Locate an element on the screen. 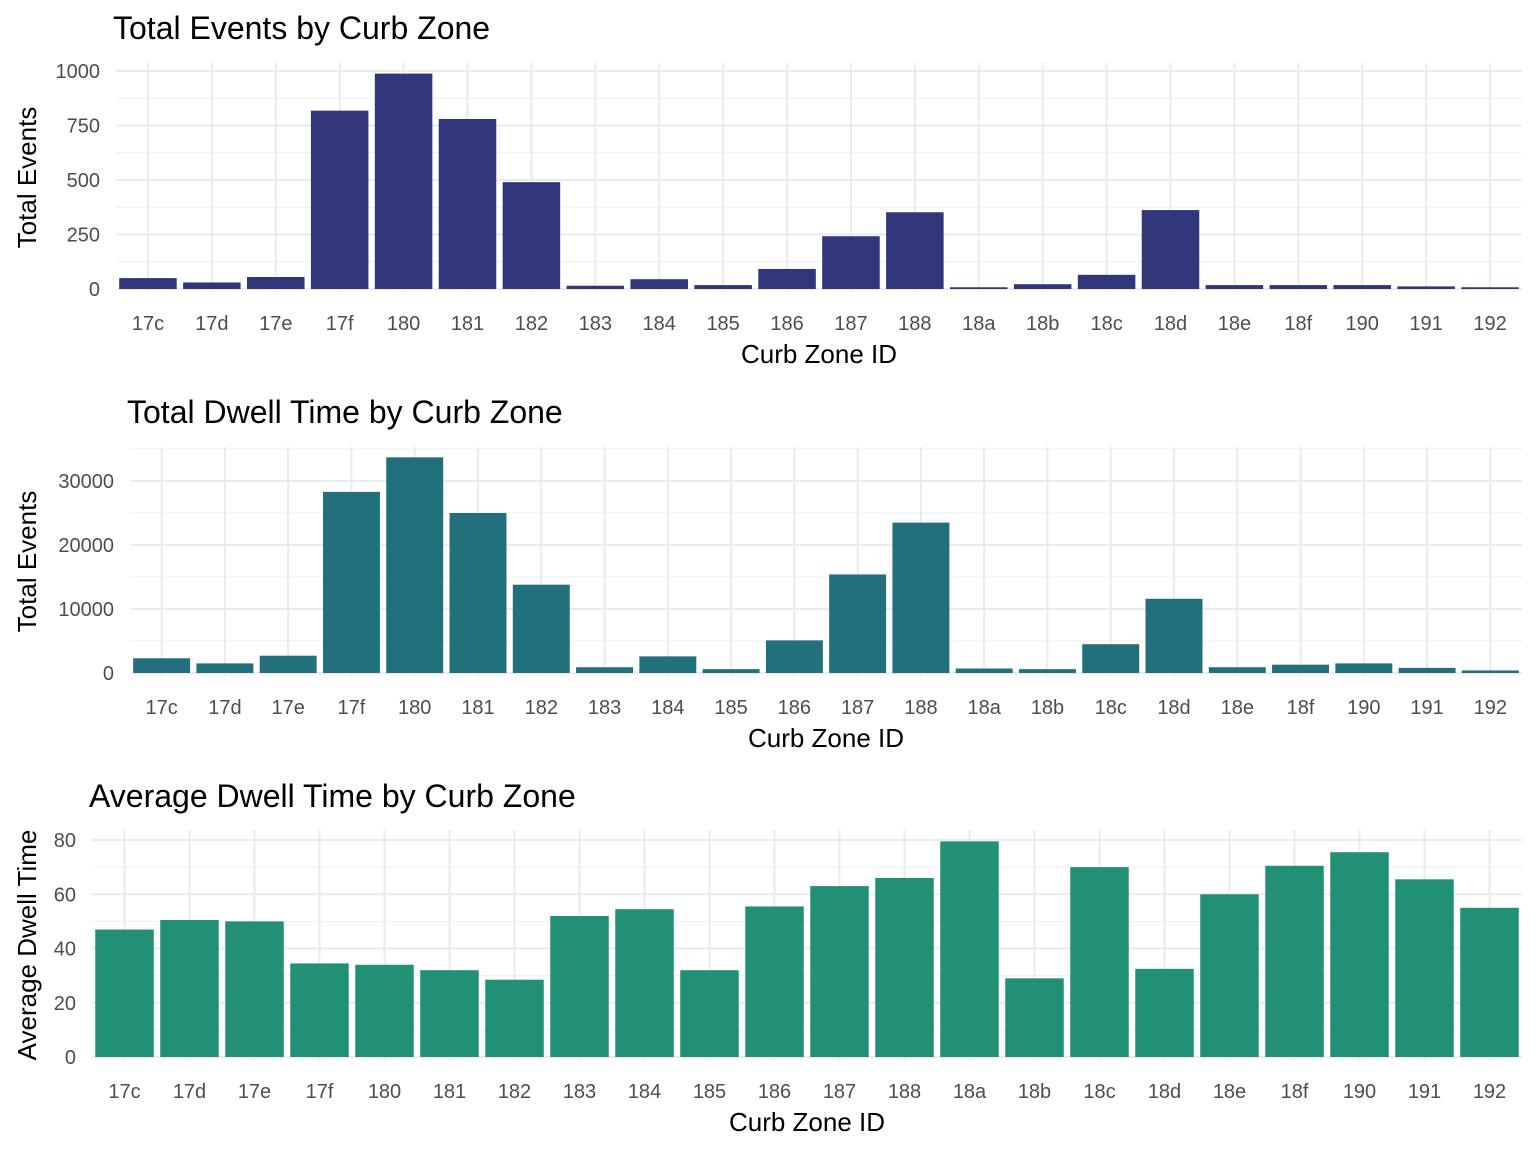  y-tick-label: 250 is located at coordinates (83, 236).